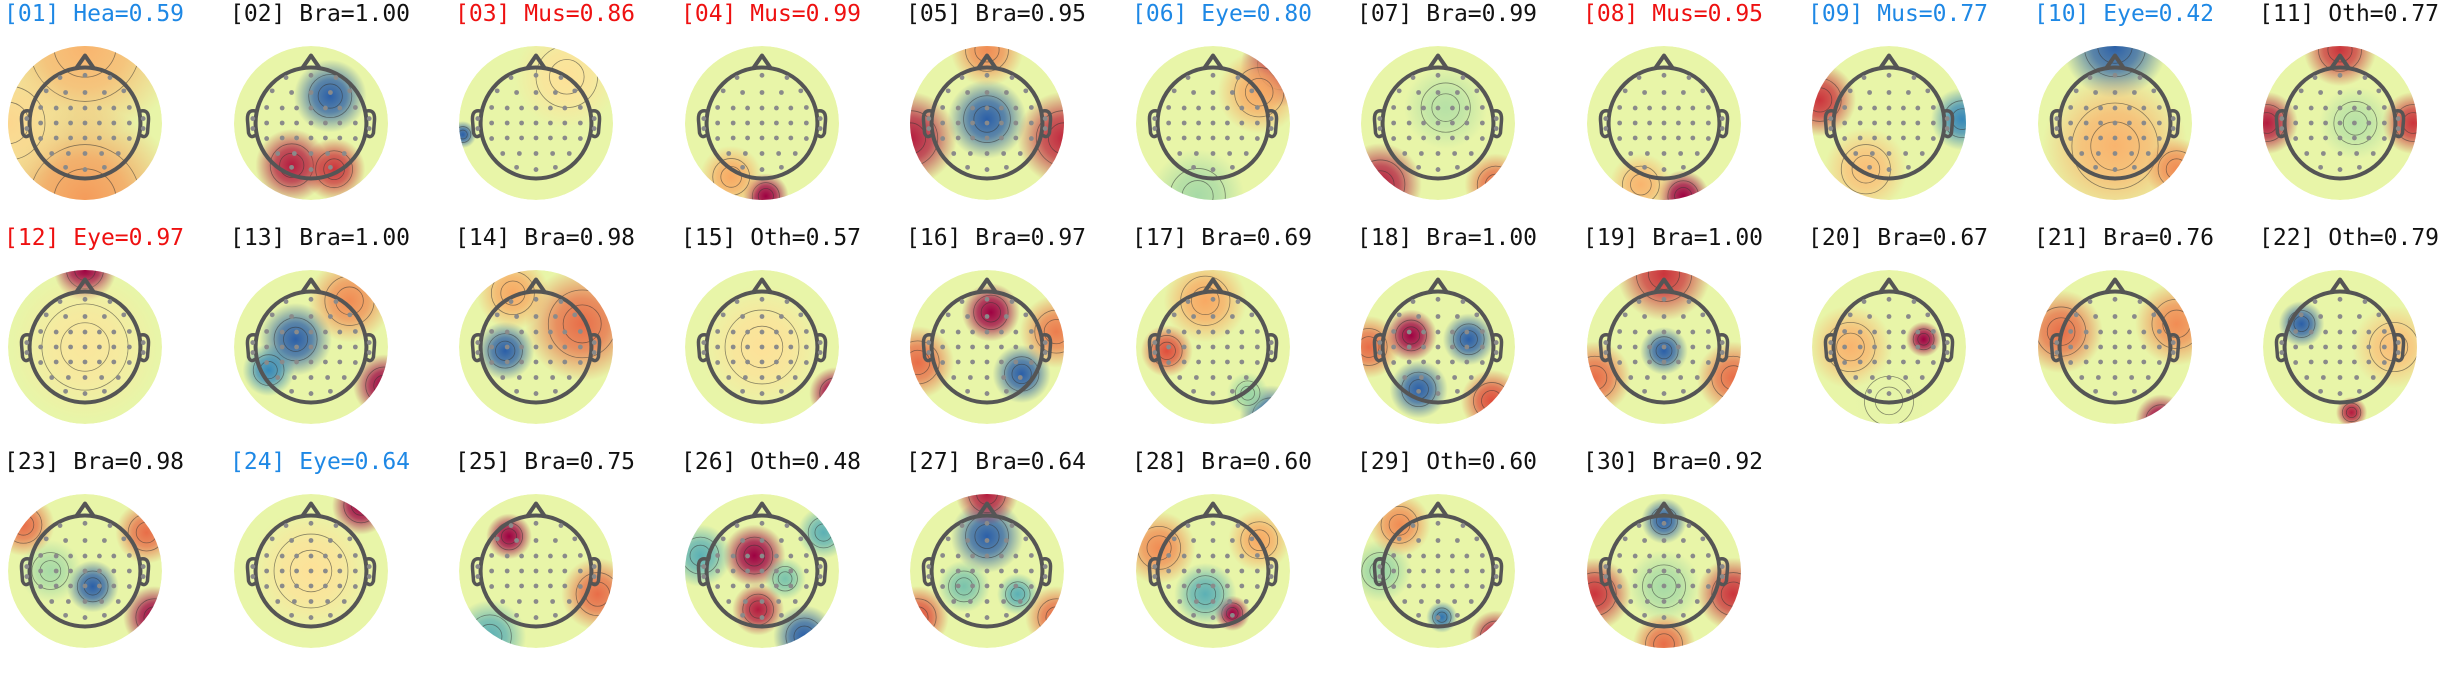  I want to click on component-label: [01] Hea=0.59, so click(94, 14).